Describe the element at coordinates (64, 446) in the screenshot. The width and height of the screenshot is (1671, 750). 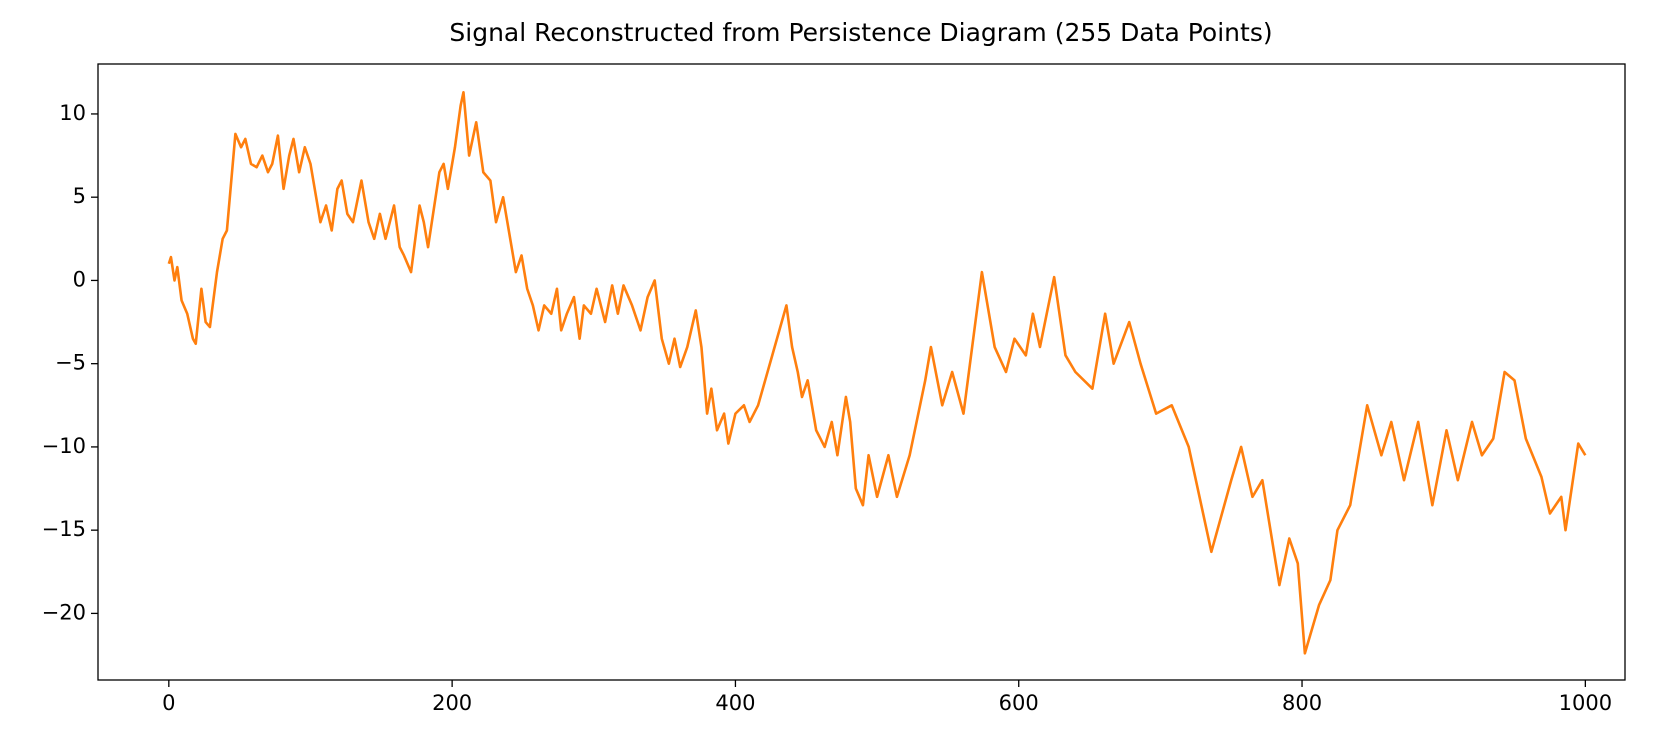
I see `y-tick-label: −10` at that location.